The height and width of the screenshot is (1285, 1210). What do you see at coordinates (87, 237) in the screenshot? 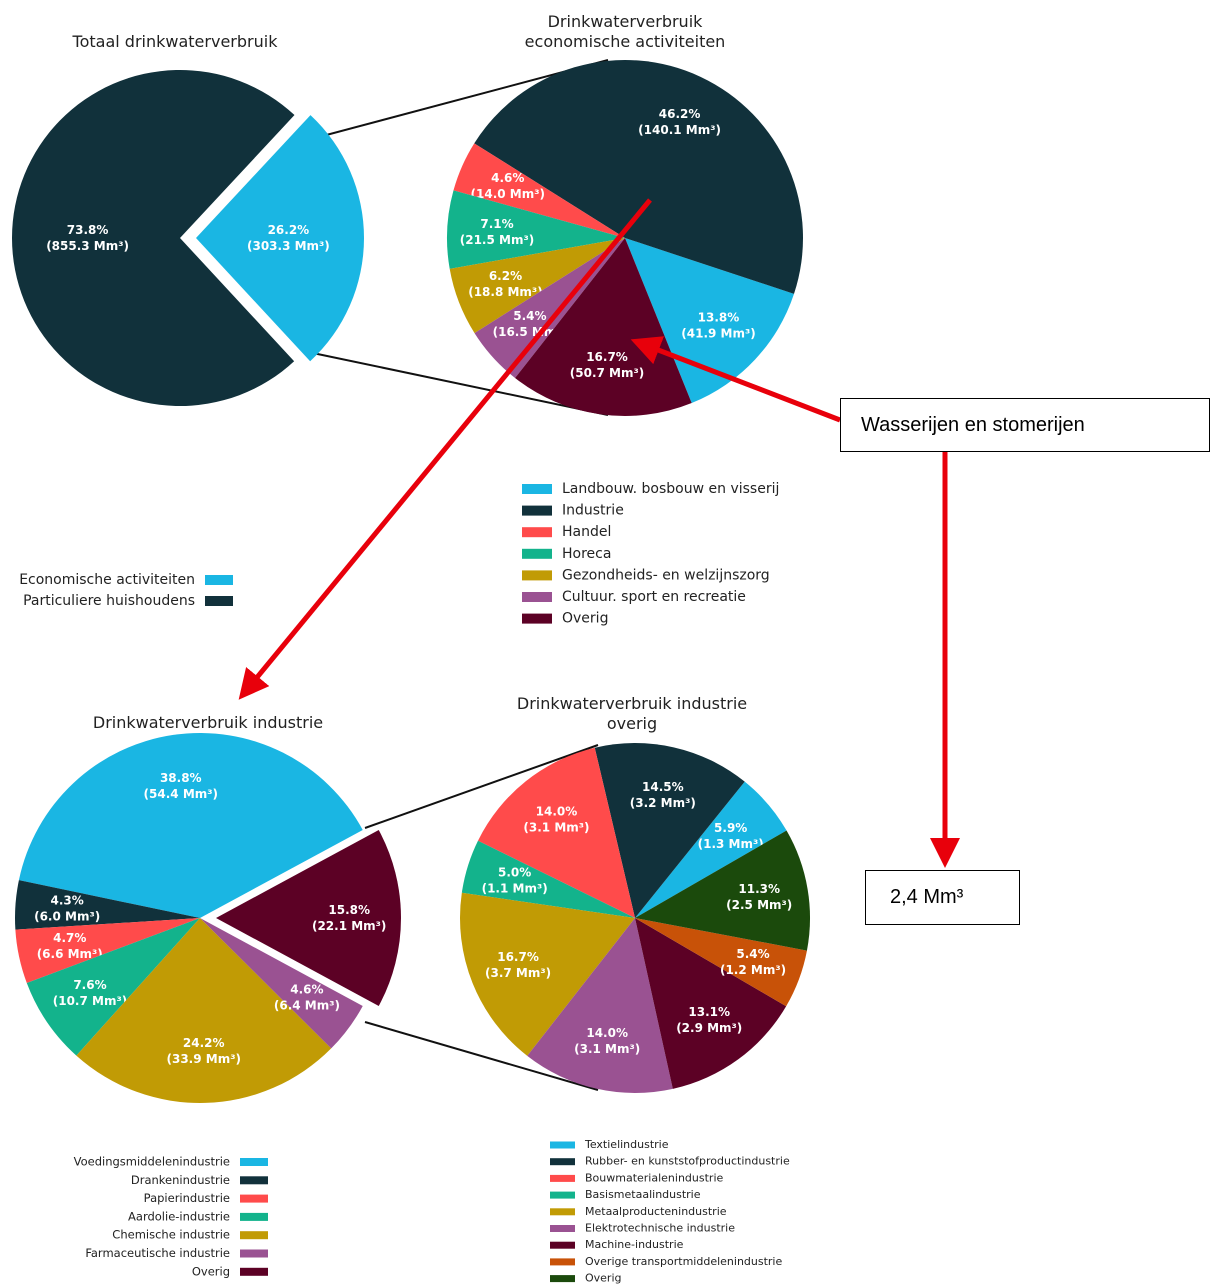
I see `slice-label: 73.8% (855.3 Mm³)` at bounding box center [87, 237].